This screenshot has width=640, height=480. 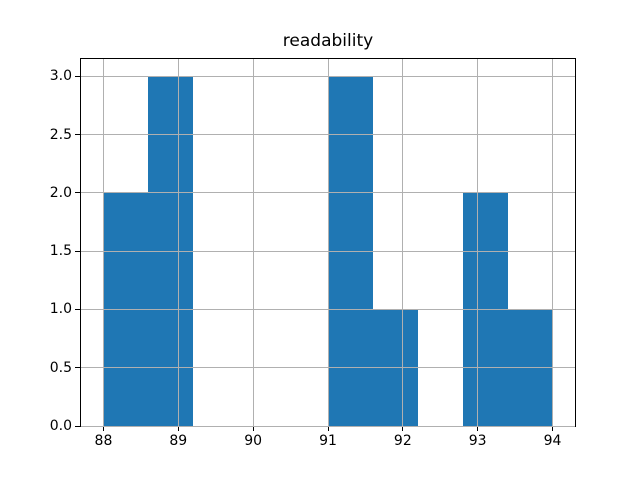 What do you see at coordinates (402, 441) in the screenshot?
I see `x-tick-label: 92` at bounding box center [402, 441].